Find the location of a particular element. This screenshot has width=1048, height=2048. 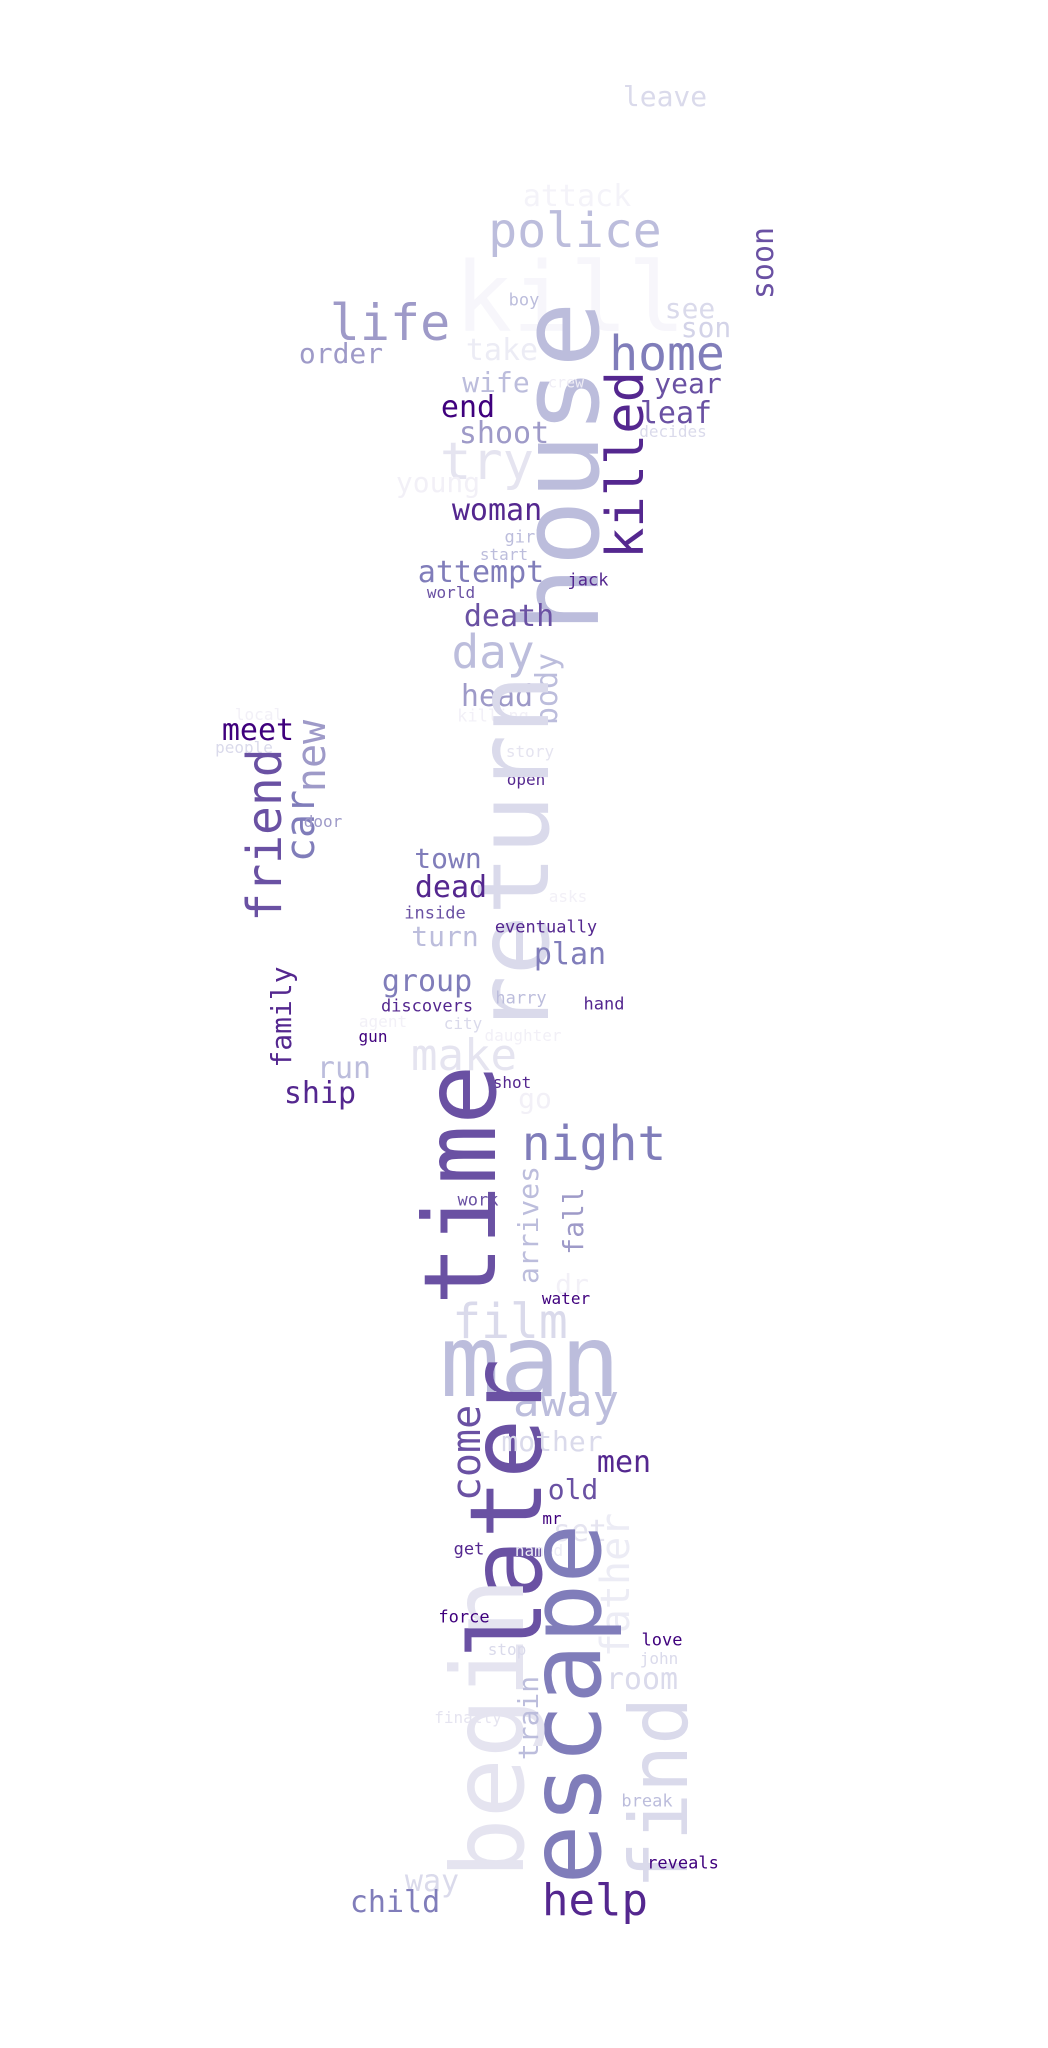

word-mother: mother is located at coordinates (552, 1441).